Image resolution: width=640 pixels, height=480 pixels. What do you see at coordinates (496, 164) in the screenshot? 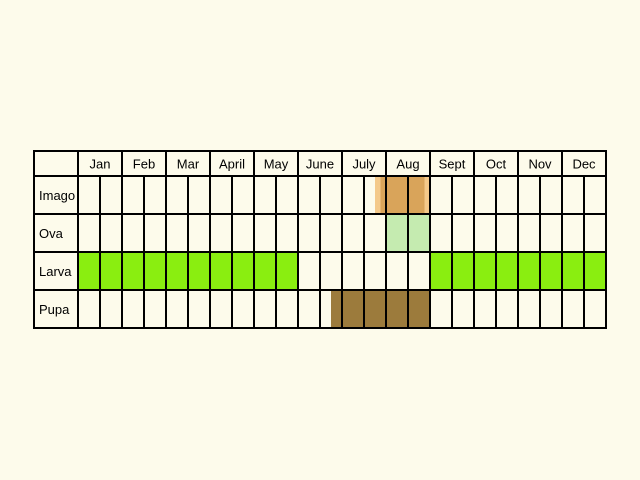
I see `month-label: Oct` at bounding box center [496, 164].